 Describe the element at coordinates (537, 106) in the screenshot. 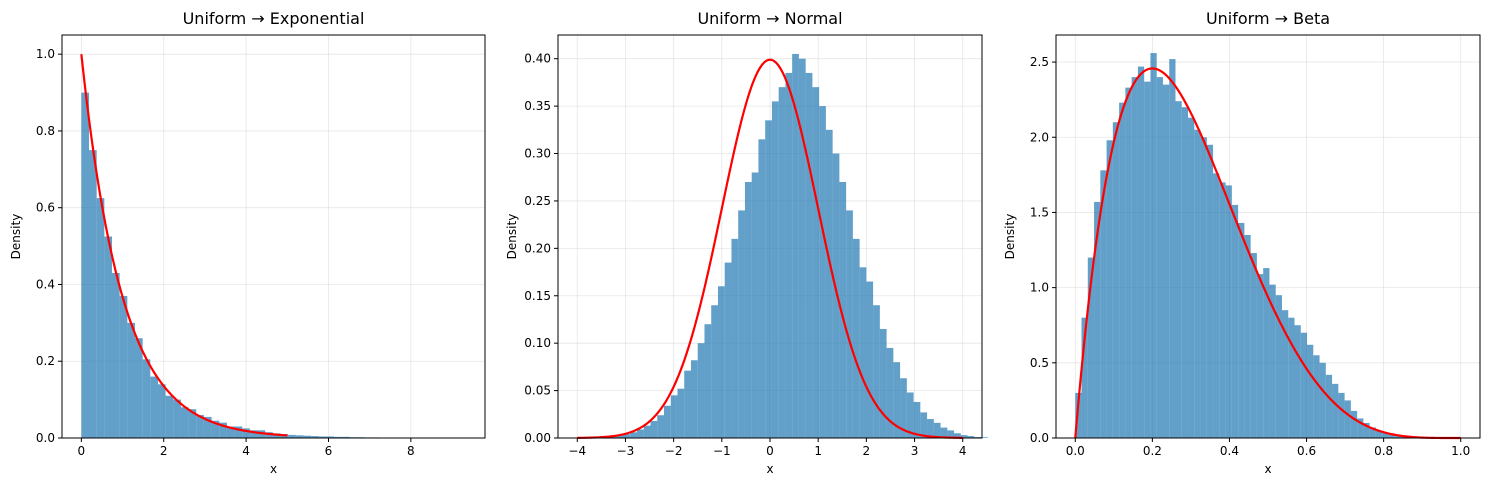

I see `y-tick-label: 0.35` at that location.